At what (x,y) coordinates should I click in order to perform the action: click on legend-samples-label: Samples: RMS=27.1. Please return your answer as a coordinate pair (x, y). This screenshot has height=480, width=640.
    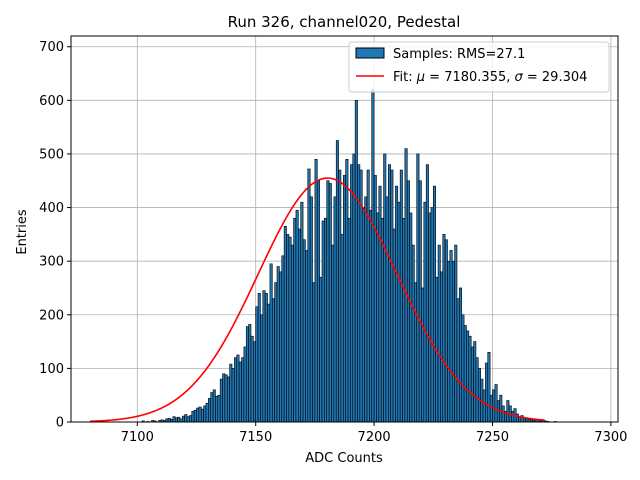
    Looking at the image, I should click on (459, 54).